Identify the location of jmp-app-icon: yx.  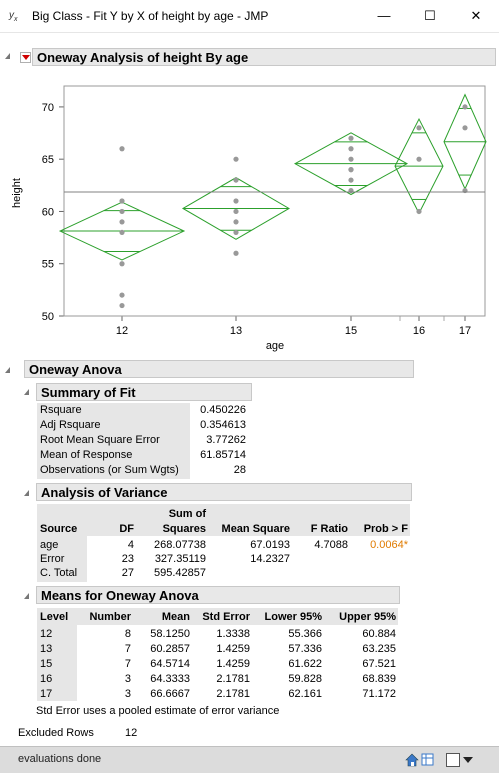
(13, 16).